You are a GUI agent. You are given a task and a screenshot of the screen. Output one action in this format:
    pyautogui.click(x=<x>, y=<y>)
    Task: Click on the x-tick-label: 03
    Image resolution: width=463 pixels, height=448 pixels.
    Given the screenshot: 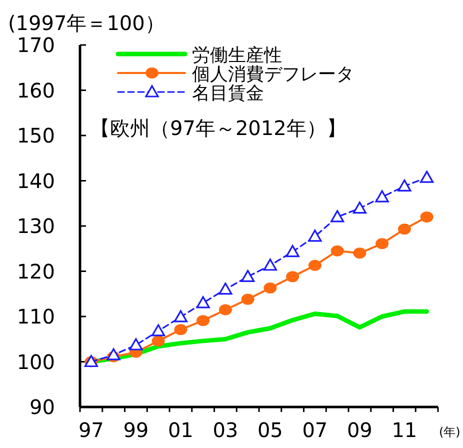 What is the action you would take?
    pyautogui.click(x=225, y=430)
    